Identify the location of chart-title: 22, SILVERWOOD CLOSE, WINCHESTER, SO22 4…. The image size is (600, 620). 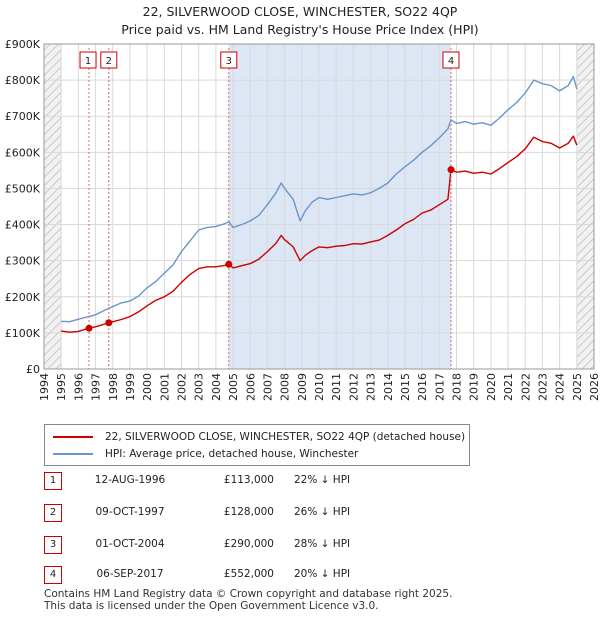
(300, 11).